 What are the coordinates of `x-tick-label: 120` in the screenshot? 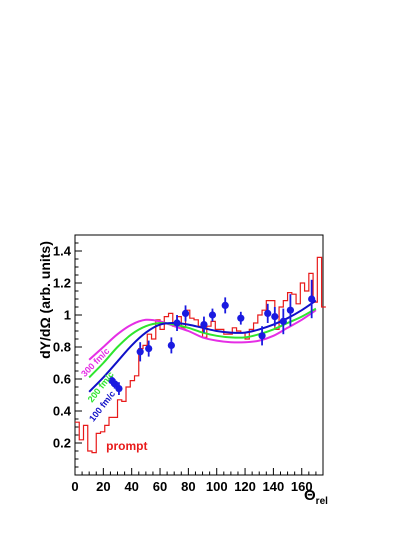 It's located at (245, 486).